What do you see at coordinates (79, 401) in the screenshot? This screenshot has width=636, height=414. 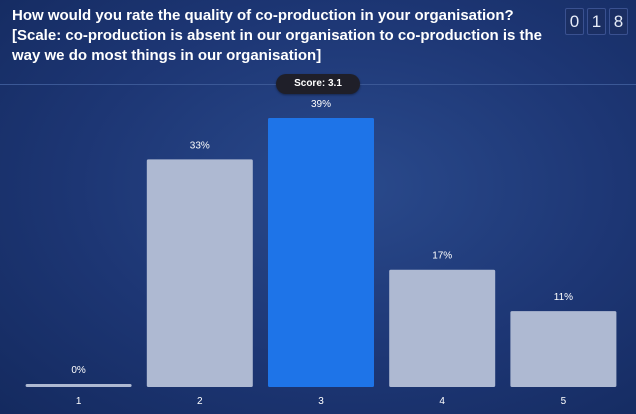 I see `category-label-1: 1` at bounding box center [79, 401].